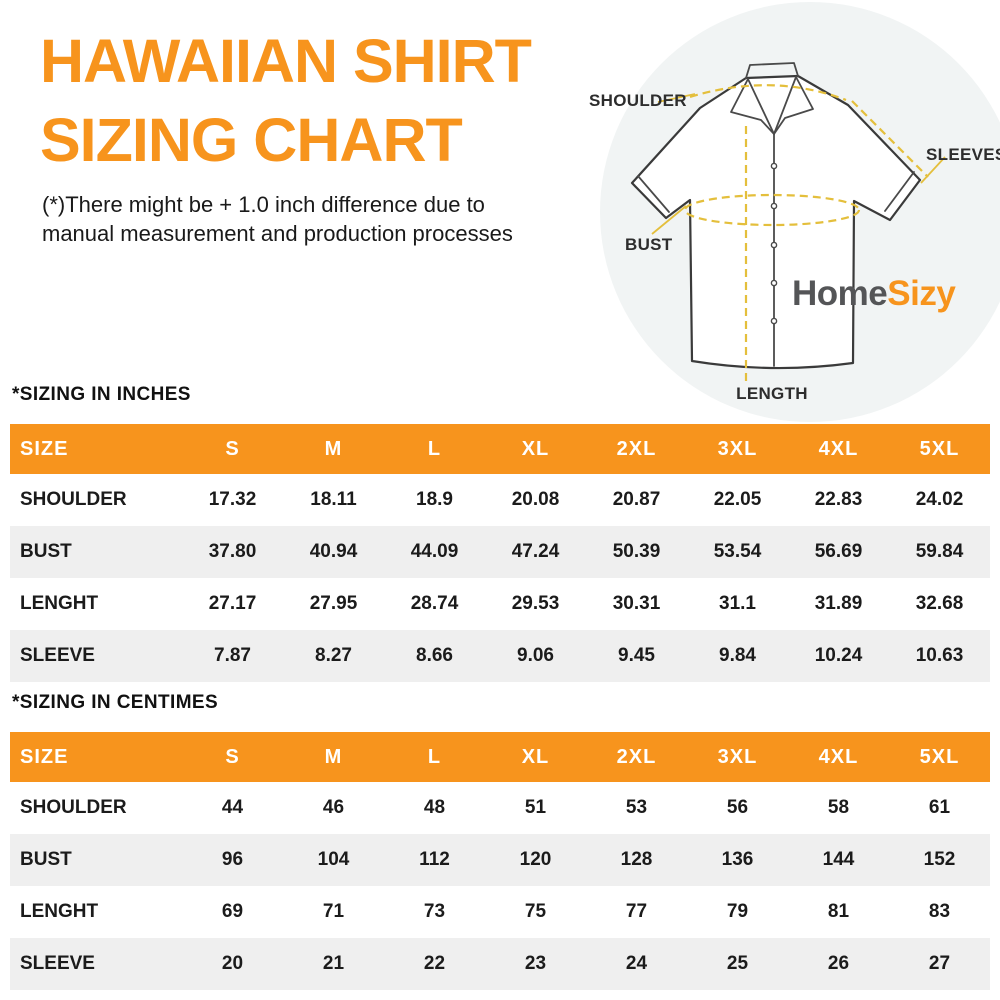 Image resolution: width=1000 pixels, height=1000 pixels. Describe the element at coordinates (232, 911) in the screenshot. I see `size-value-cell: 69` at that location.